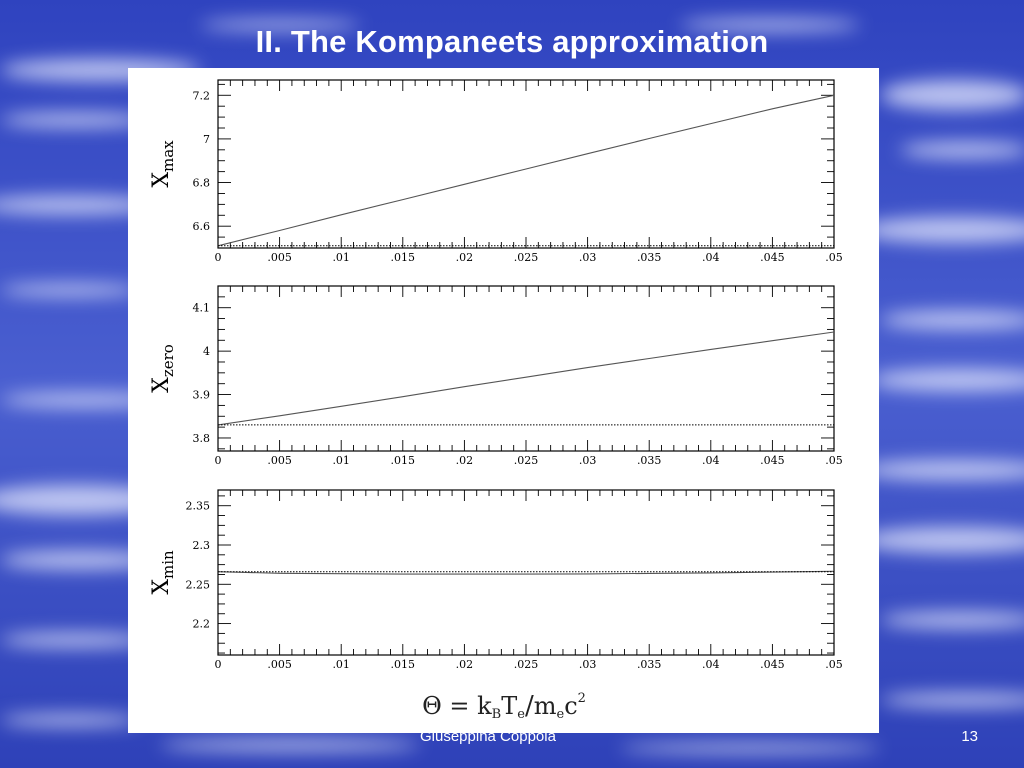 This screenshot has height=768, width=1024. What do you see at coordinates (202, 438) in the screenshot?
I see `y-tick-label: 3.8` at bounding box center [202, 438].